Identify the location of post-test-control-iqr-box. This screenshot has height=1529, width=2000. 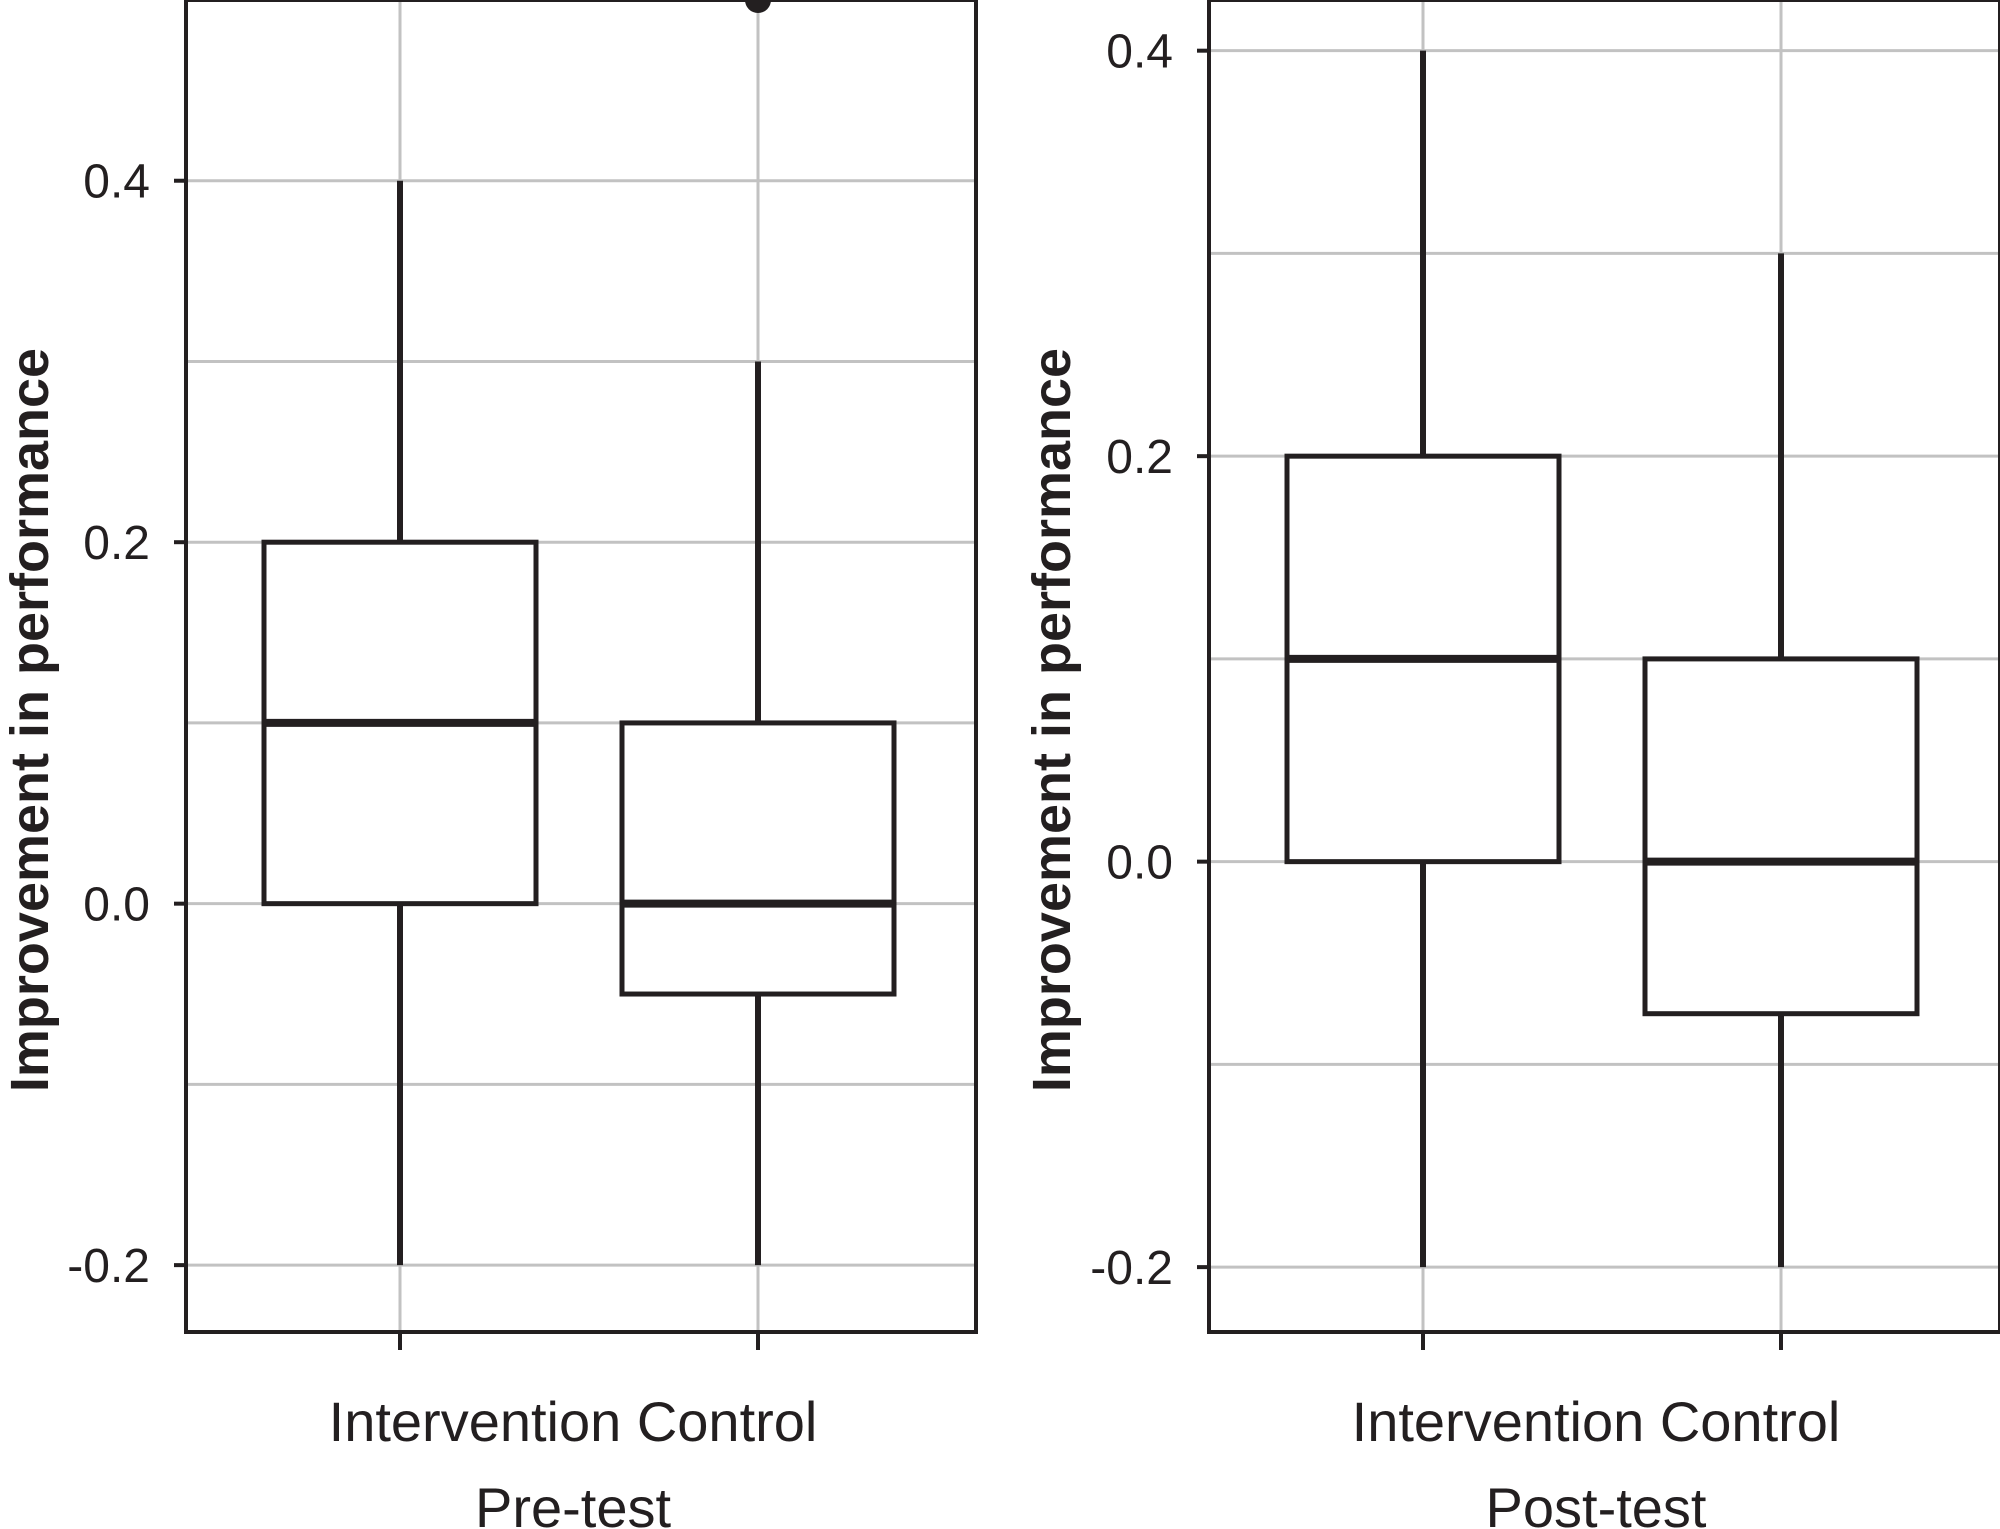
(1781, 836).